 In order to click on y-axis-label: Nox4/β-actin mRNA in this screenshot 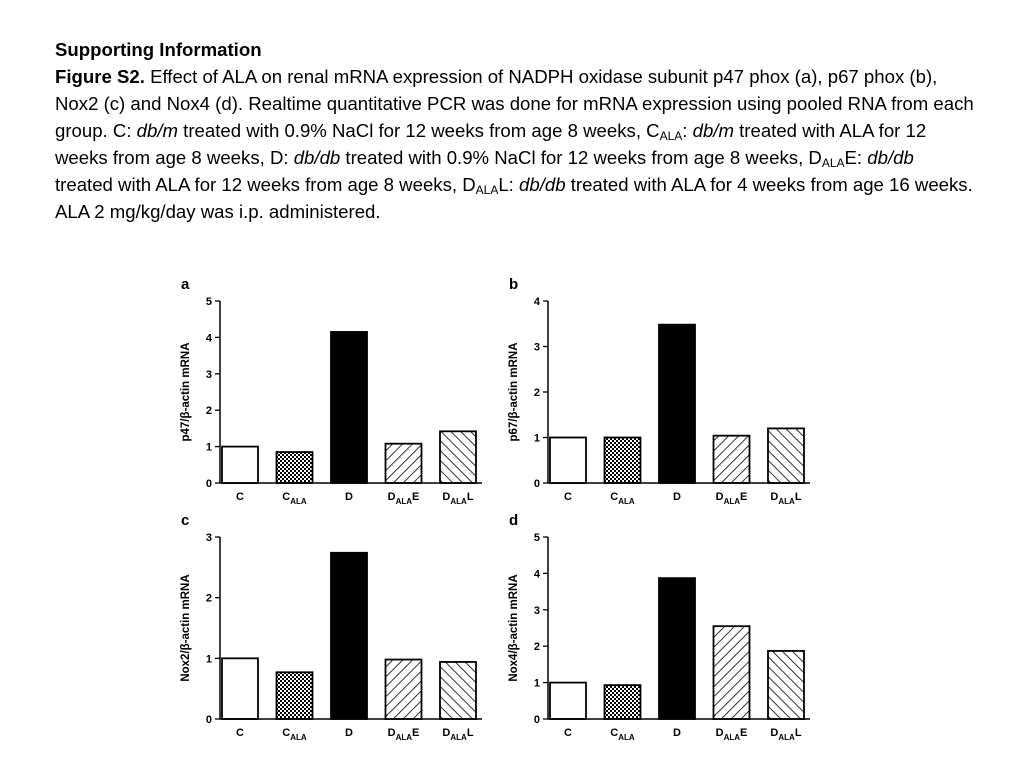, I will do `click(514, 627)`.